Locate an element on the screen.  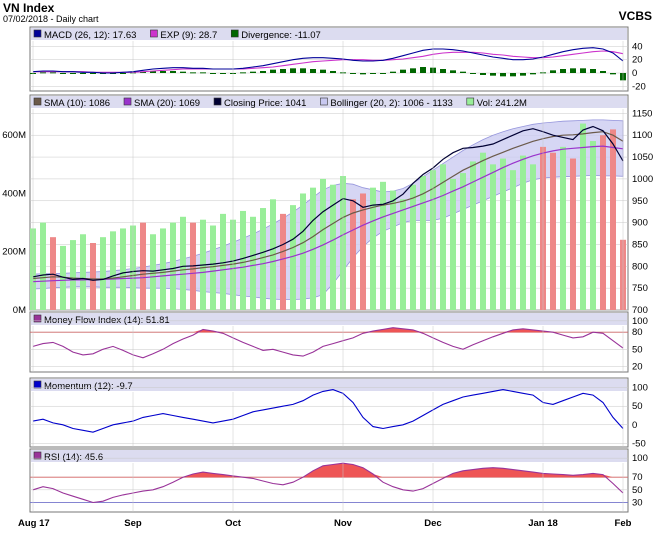
momentum-panel-frame is located at coordinates (329, 412).